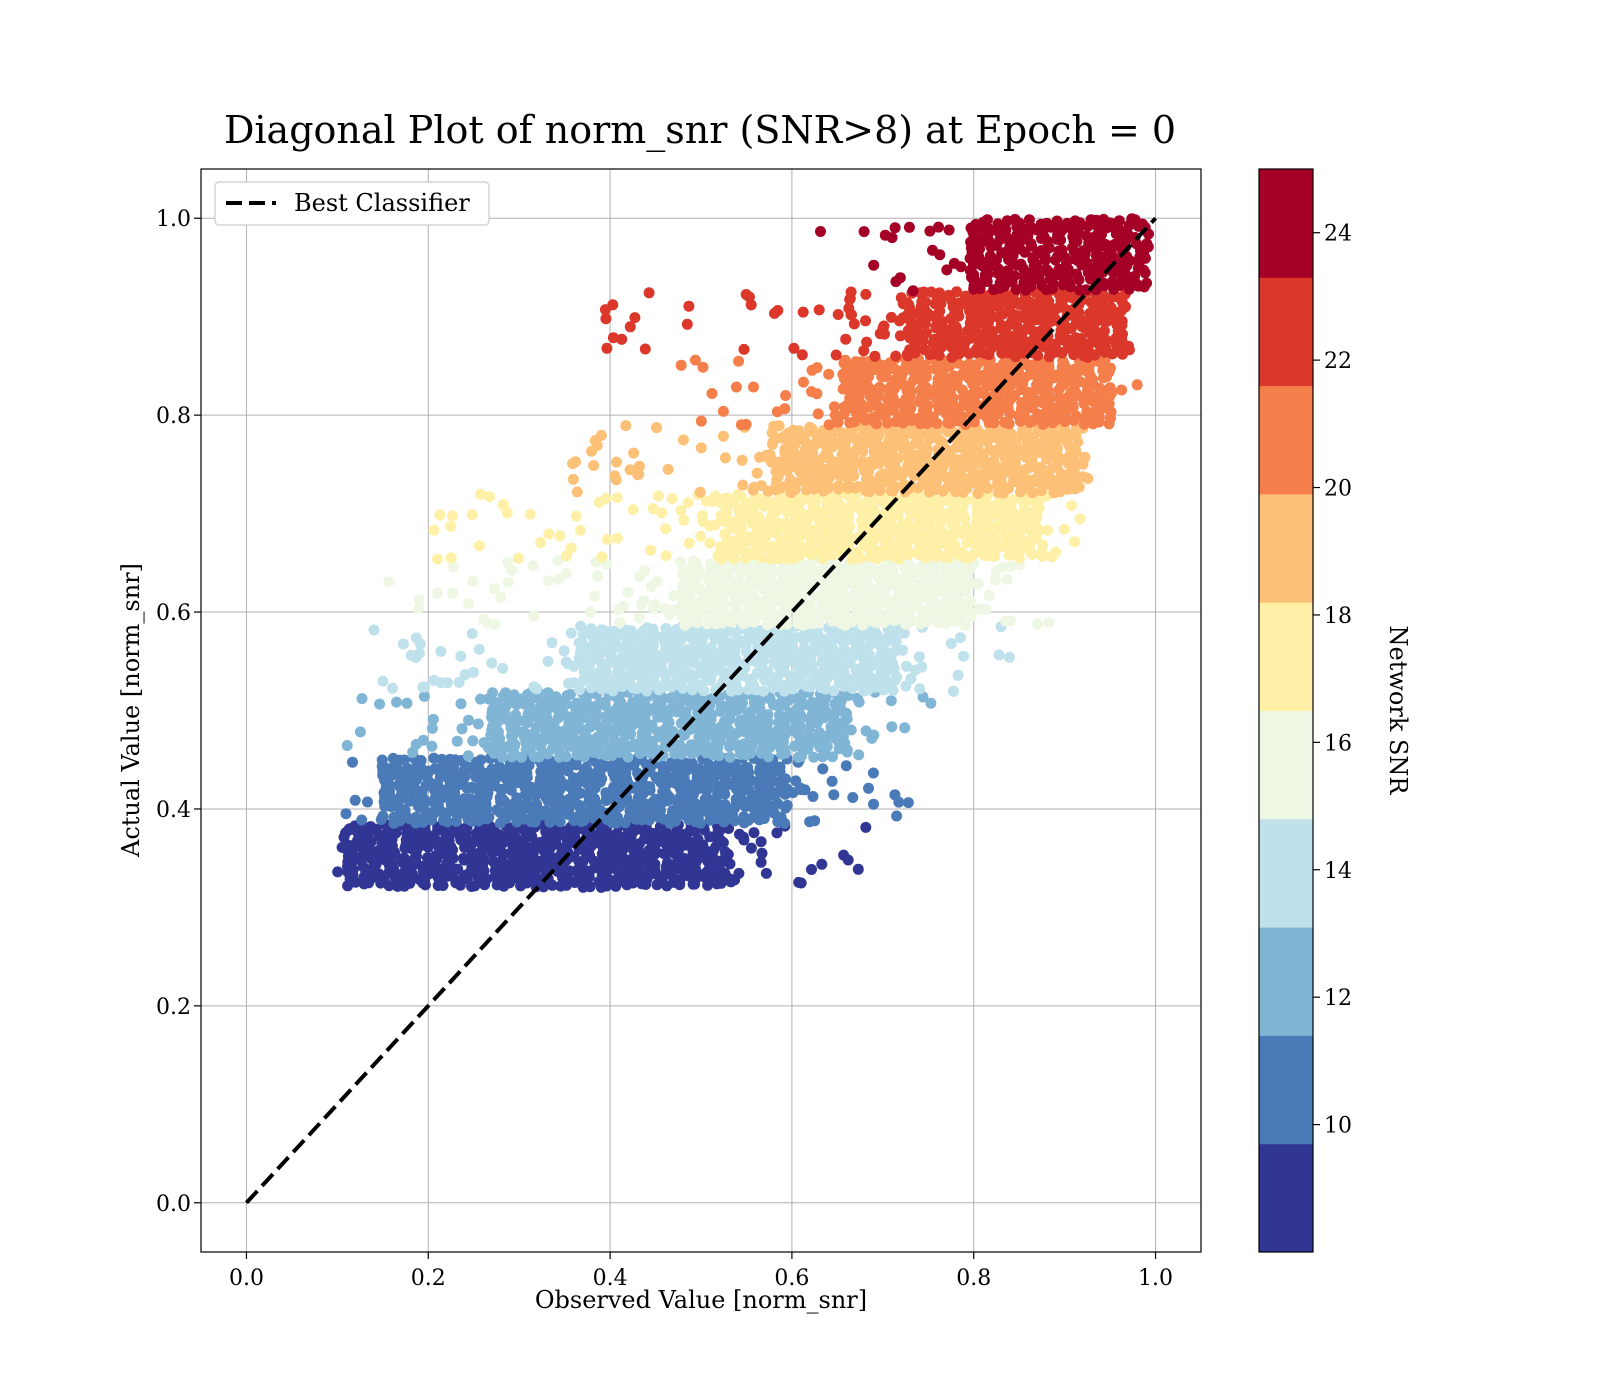  Describe the element at coordinates (973, 1278) in the screenshot. I see `x-tick-label: 0.8` at that location.